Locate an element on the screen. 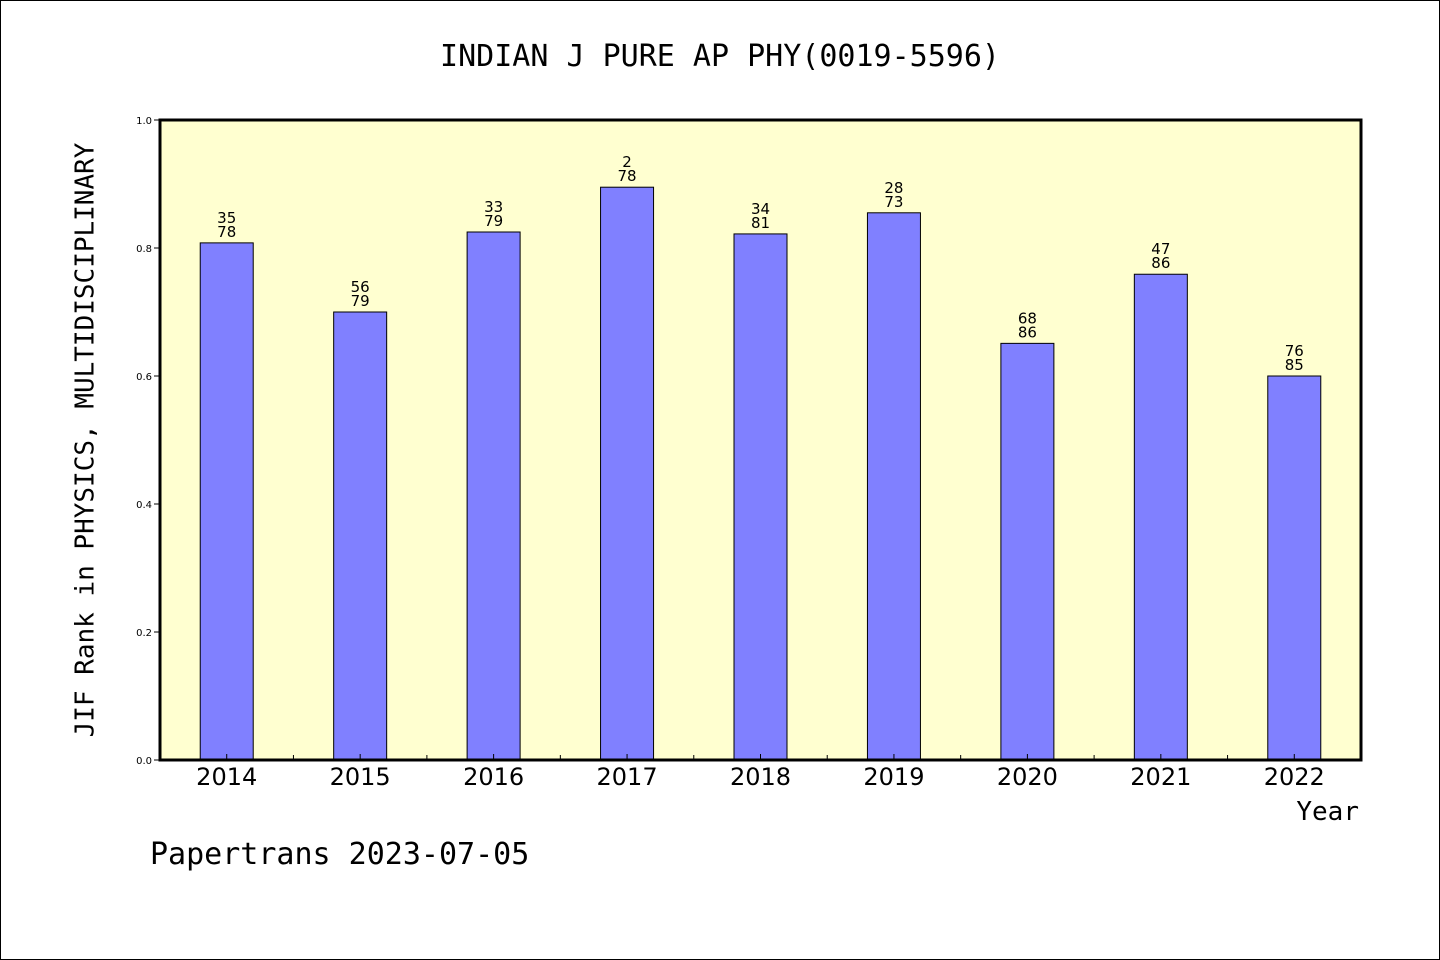 Image resolution: width=1440 pixels, height=960 pixels. x-axis: 2014 2015 2016 2017 2018 2019 2020 2021 2022 is located at coordinates (760, 772).